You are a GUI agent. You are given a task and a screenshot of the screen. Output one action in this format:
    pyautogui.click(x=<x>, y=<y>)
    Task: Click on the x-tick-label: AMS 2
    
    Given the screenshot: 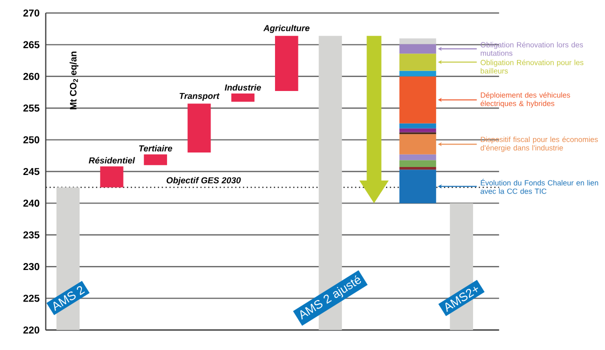 What is the action you would take?
    pyautogui.click(x=69, y=299)
    